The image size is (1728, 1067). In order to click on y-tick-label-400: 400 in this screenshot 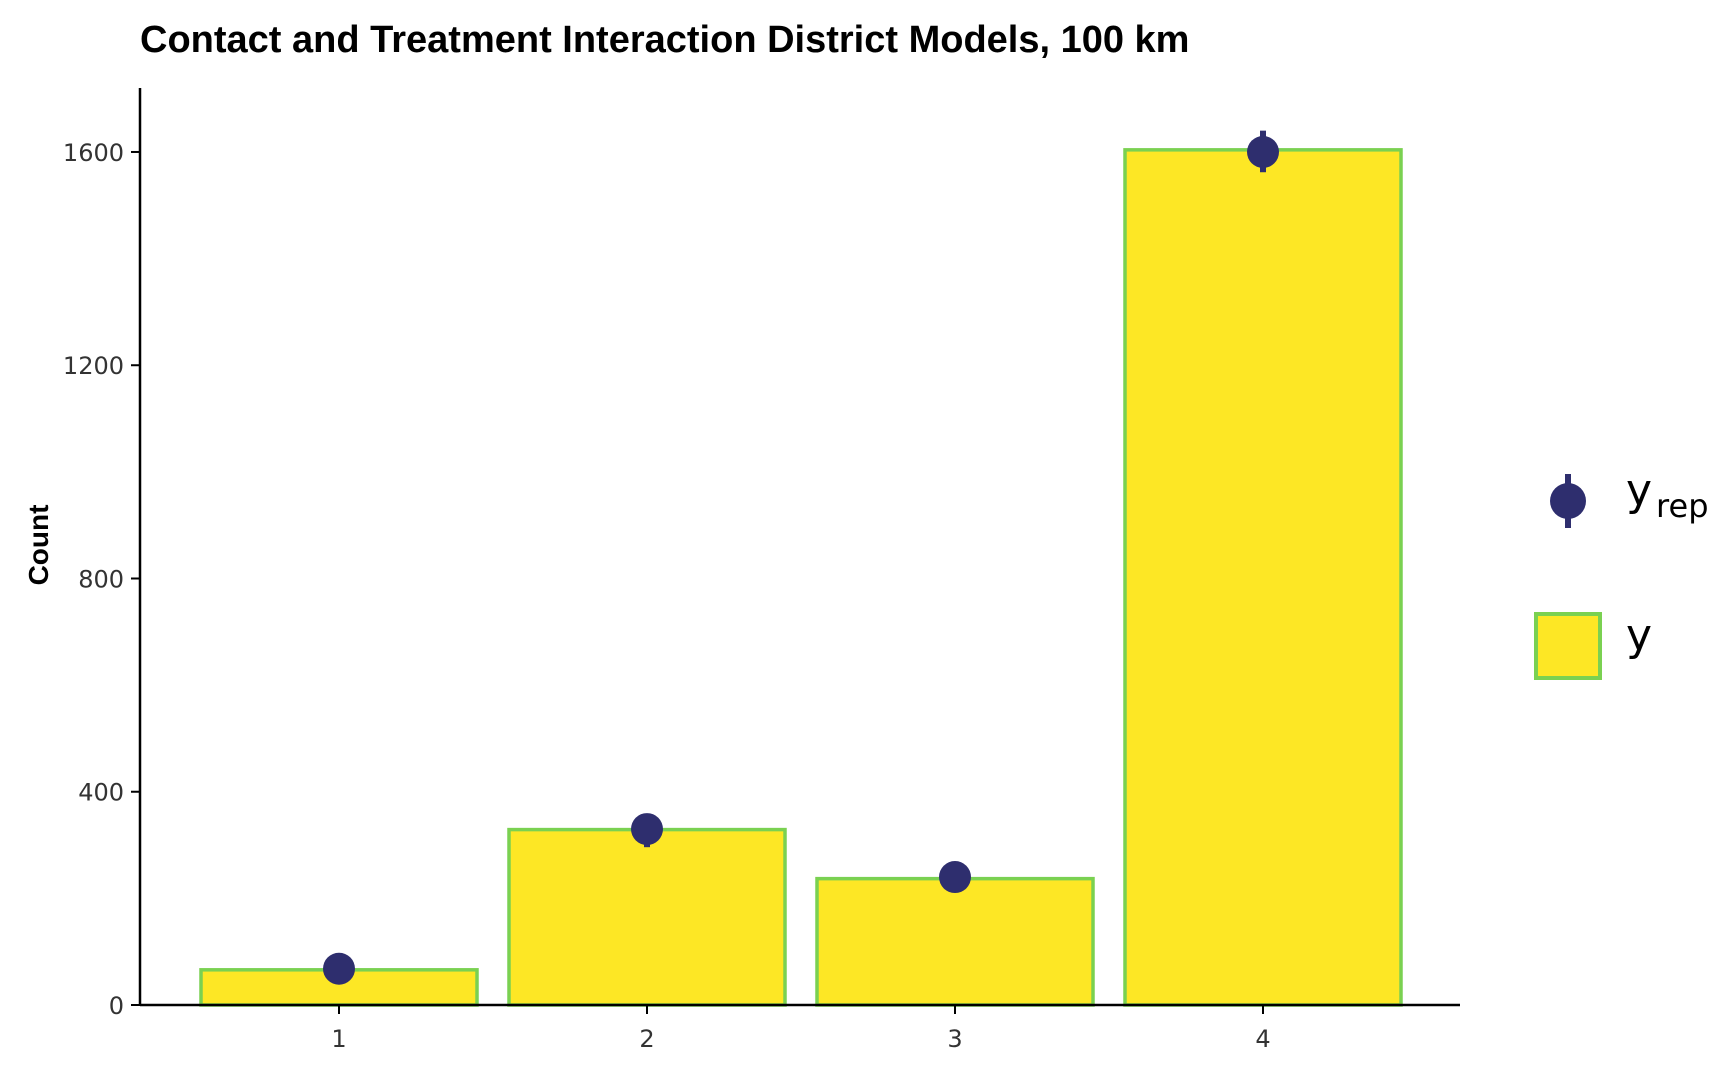, I will do `click(101, 793)`.